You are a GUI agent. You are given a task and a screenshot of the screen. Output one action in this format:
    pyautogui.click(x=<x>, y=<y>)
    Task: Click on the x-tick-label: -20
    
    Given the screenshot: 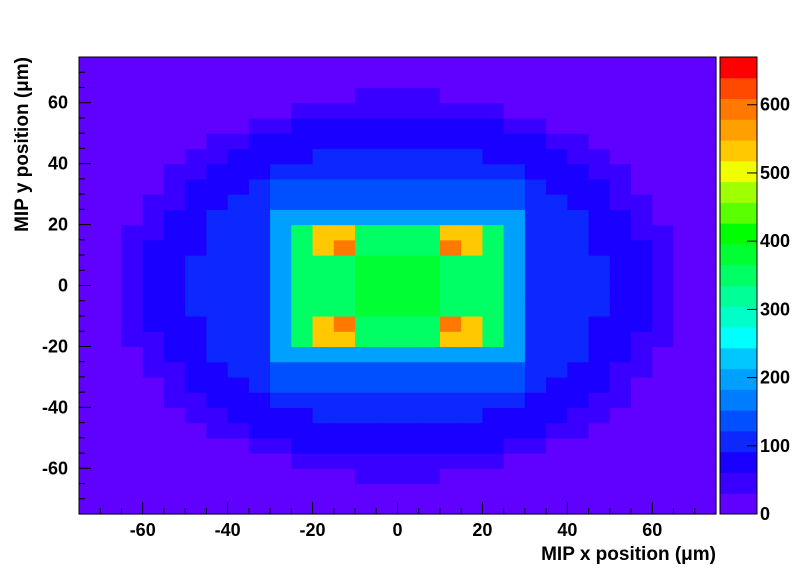 What is the action you would take?
    pyautogui.click(x=313, y=530)
    